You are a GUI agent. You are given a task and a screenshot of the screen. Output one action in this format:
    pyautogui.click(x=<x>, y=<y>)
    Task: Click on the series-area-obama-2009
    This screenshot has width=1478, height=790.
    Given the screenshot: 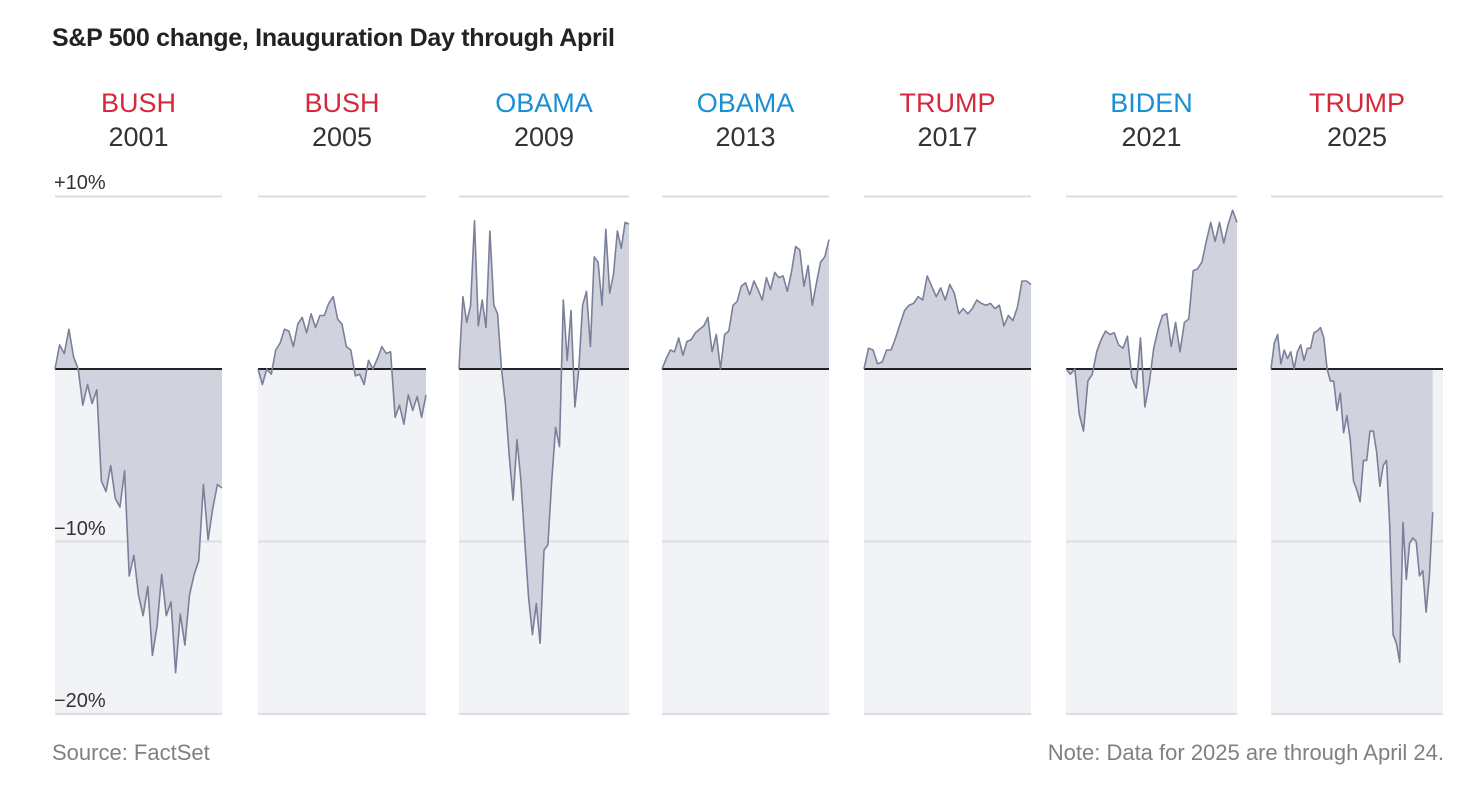 What is the action you would take?
    pyautogui.click(x=544, y=432)
    